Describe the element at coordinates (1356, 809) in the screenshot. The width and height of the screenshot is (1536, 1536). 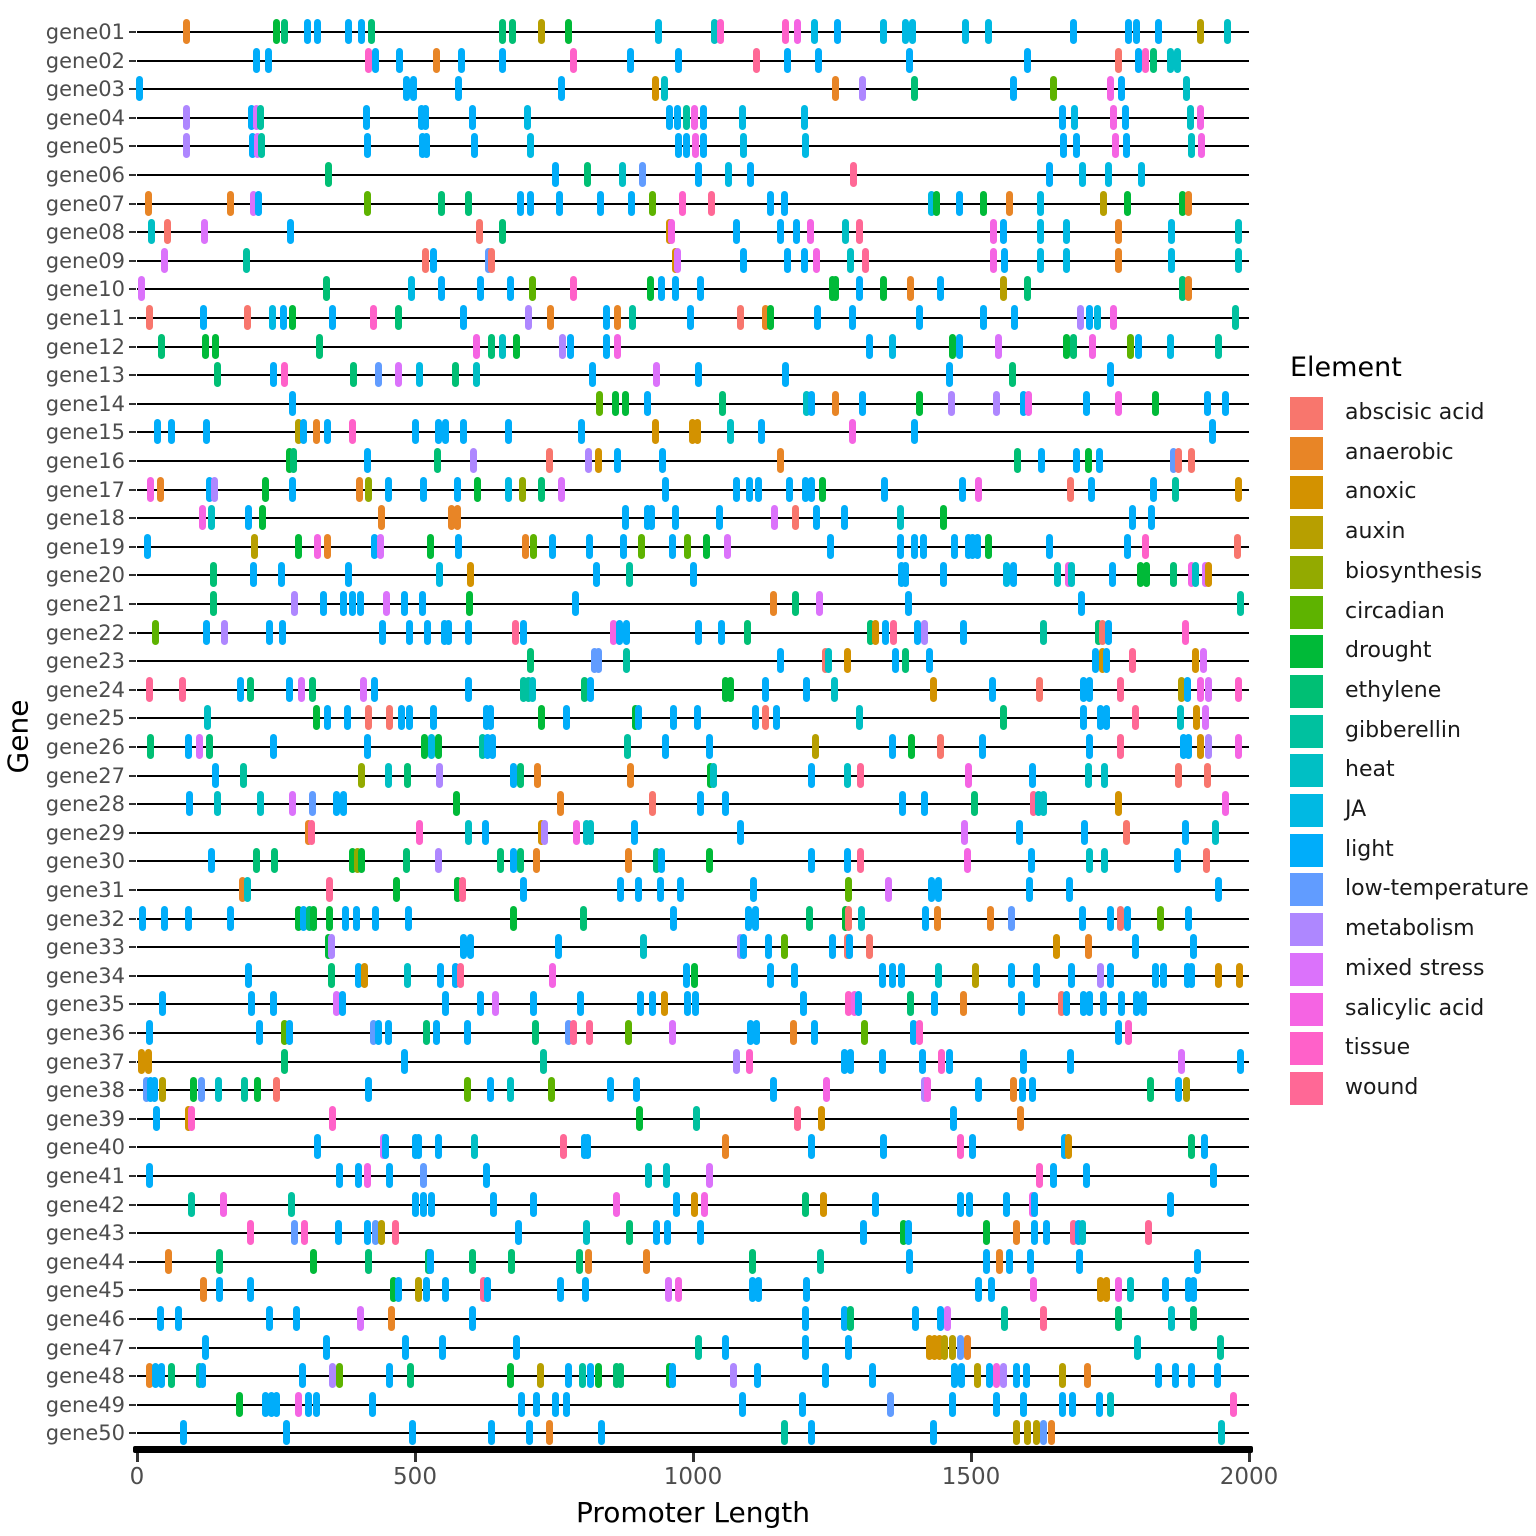
I see `legend-label-JA: JA` at that location.